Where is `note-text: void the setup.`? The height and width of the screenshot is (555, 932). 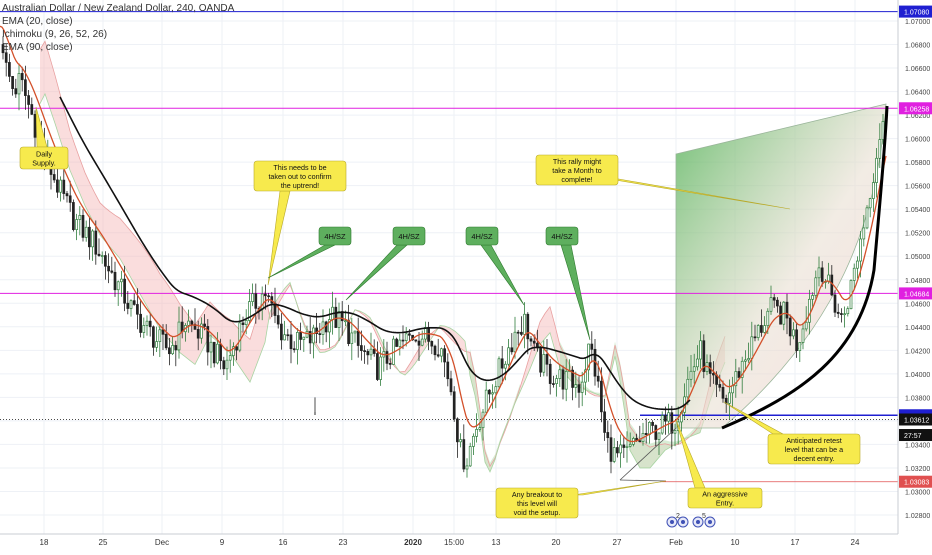
note-text: void the setup. is located at coordinates (537, 512).